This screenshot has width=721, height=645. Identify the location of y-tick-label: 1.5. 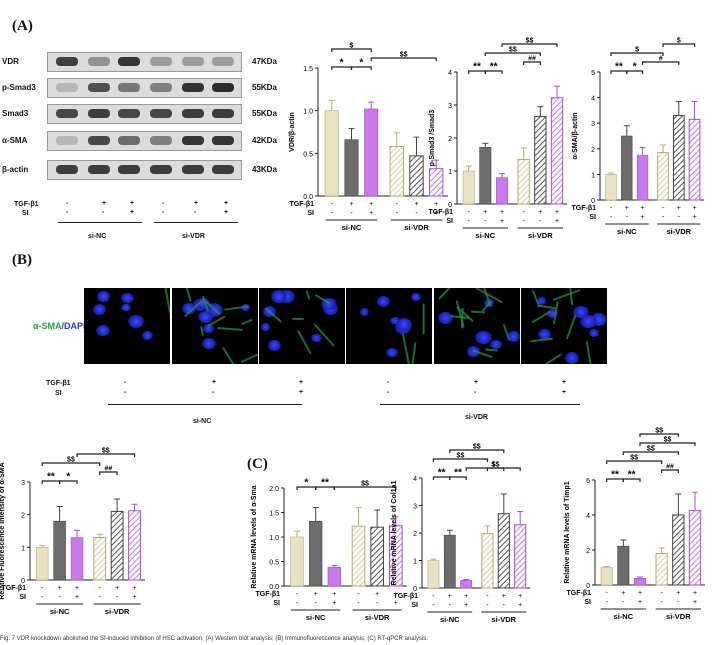
(308, 69).